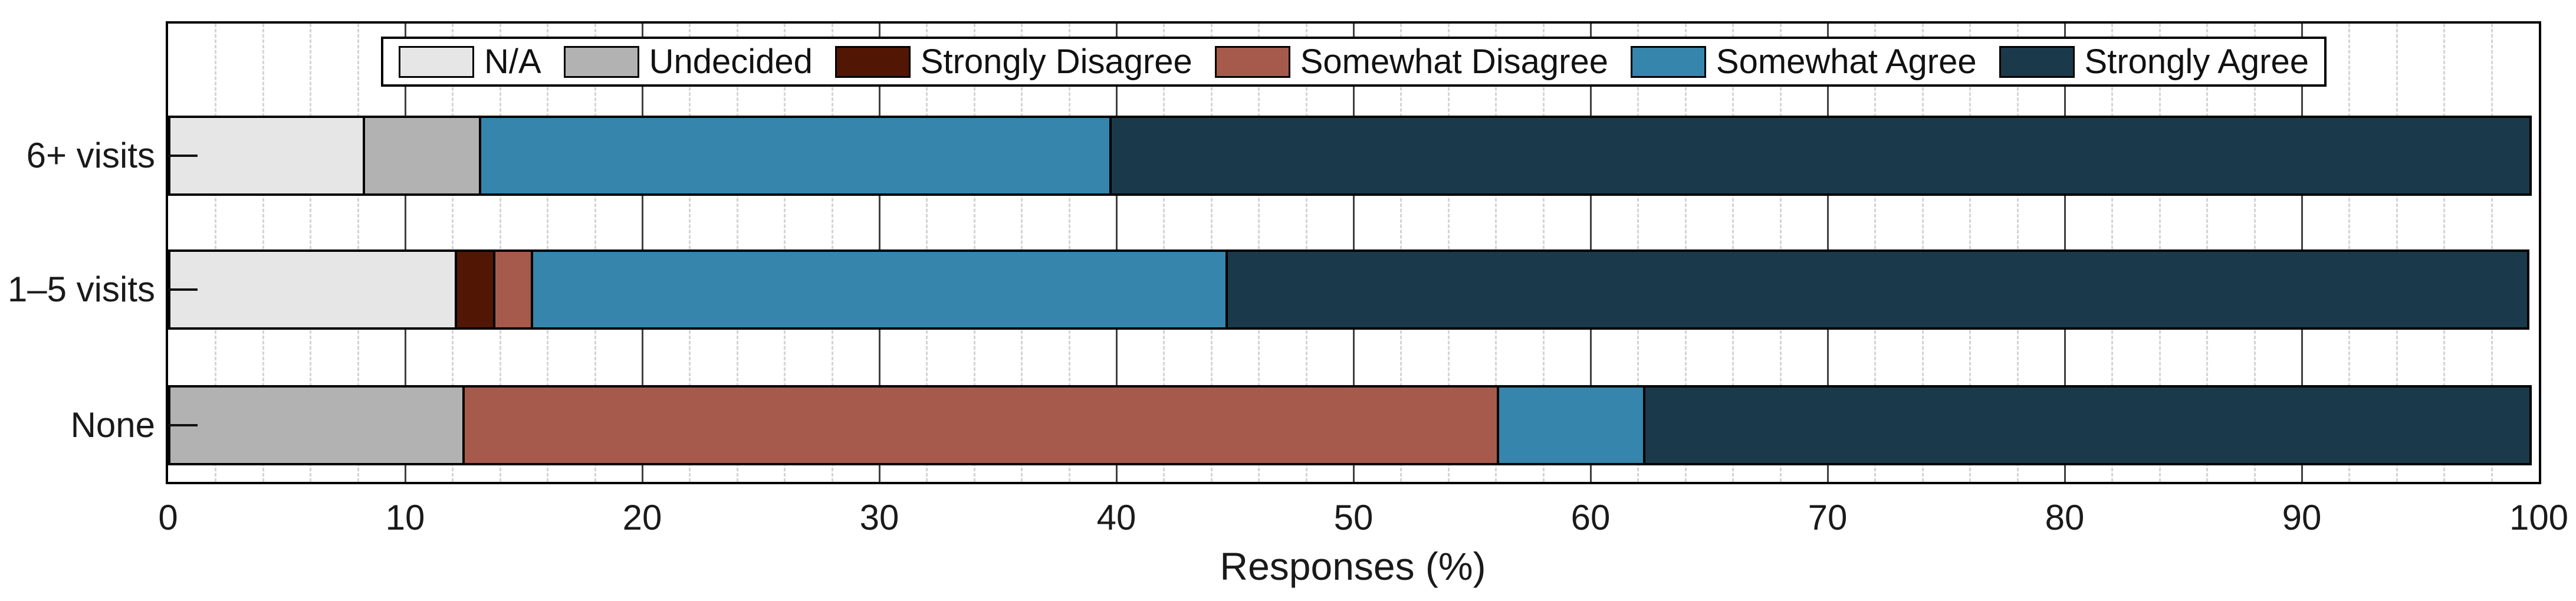 The height and width of the screenshot is (601, 2576). I want to click on bar-row-1-5-visits, so click(1354, 289).